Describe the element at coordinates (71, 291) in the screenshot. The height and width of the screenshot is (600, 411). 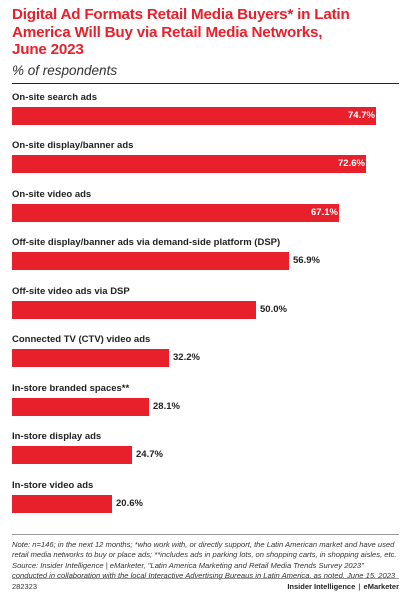
I see `category-label: Off-site video ads via DSP` at that location.